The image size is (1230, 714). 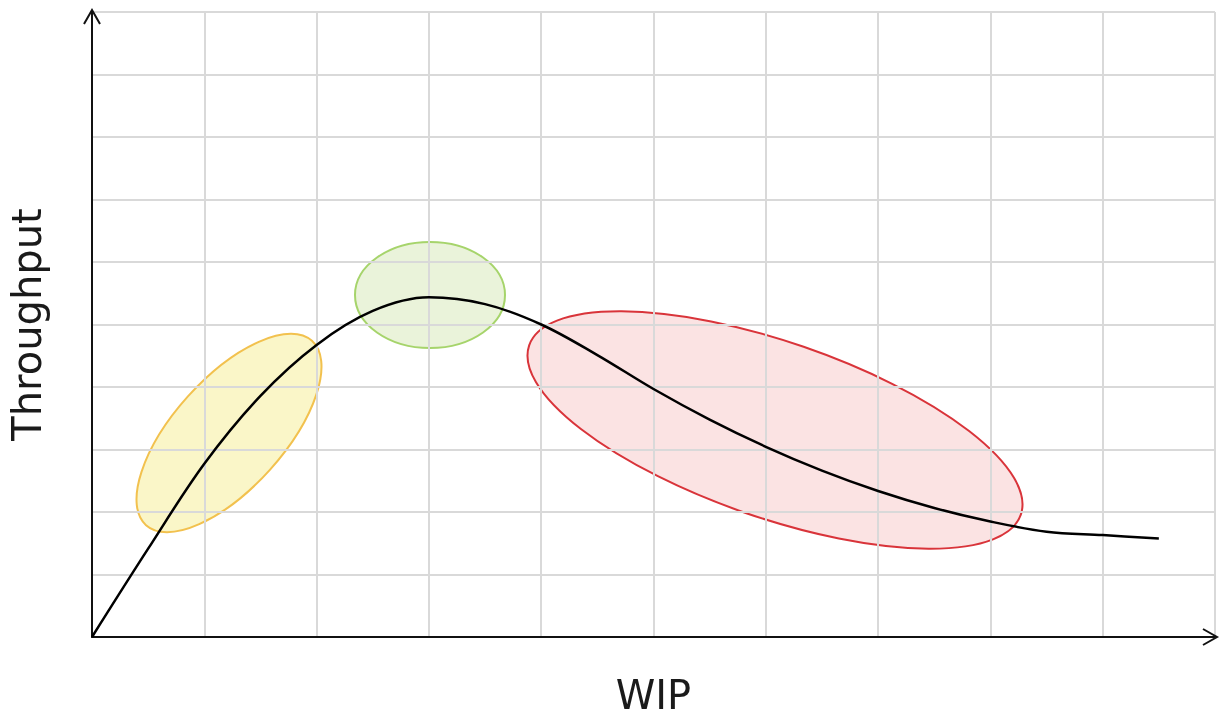 What do you see at coordinates (653, 693) in the screenshot?
I see `x-axis-title: WIP` at bounding box center [653, 693].